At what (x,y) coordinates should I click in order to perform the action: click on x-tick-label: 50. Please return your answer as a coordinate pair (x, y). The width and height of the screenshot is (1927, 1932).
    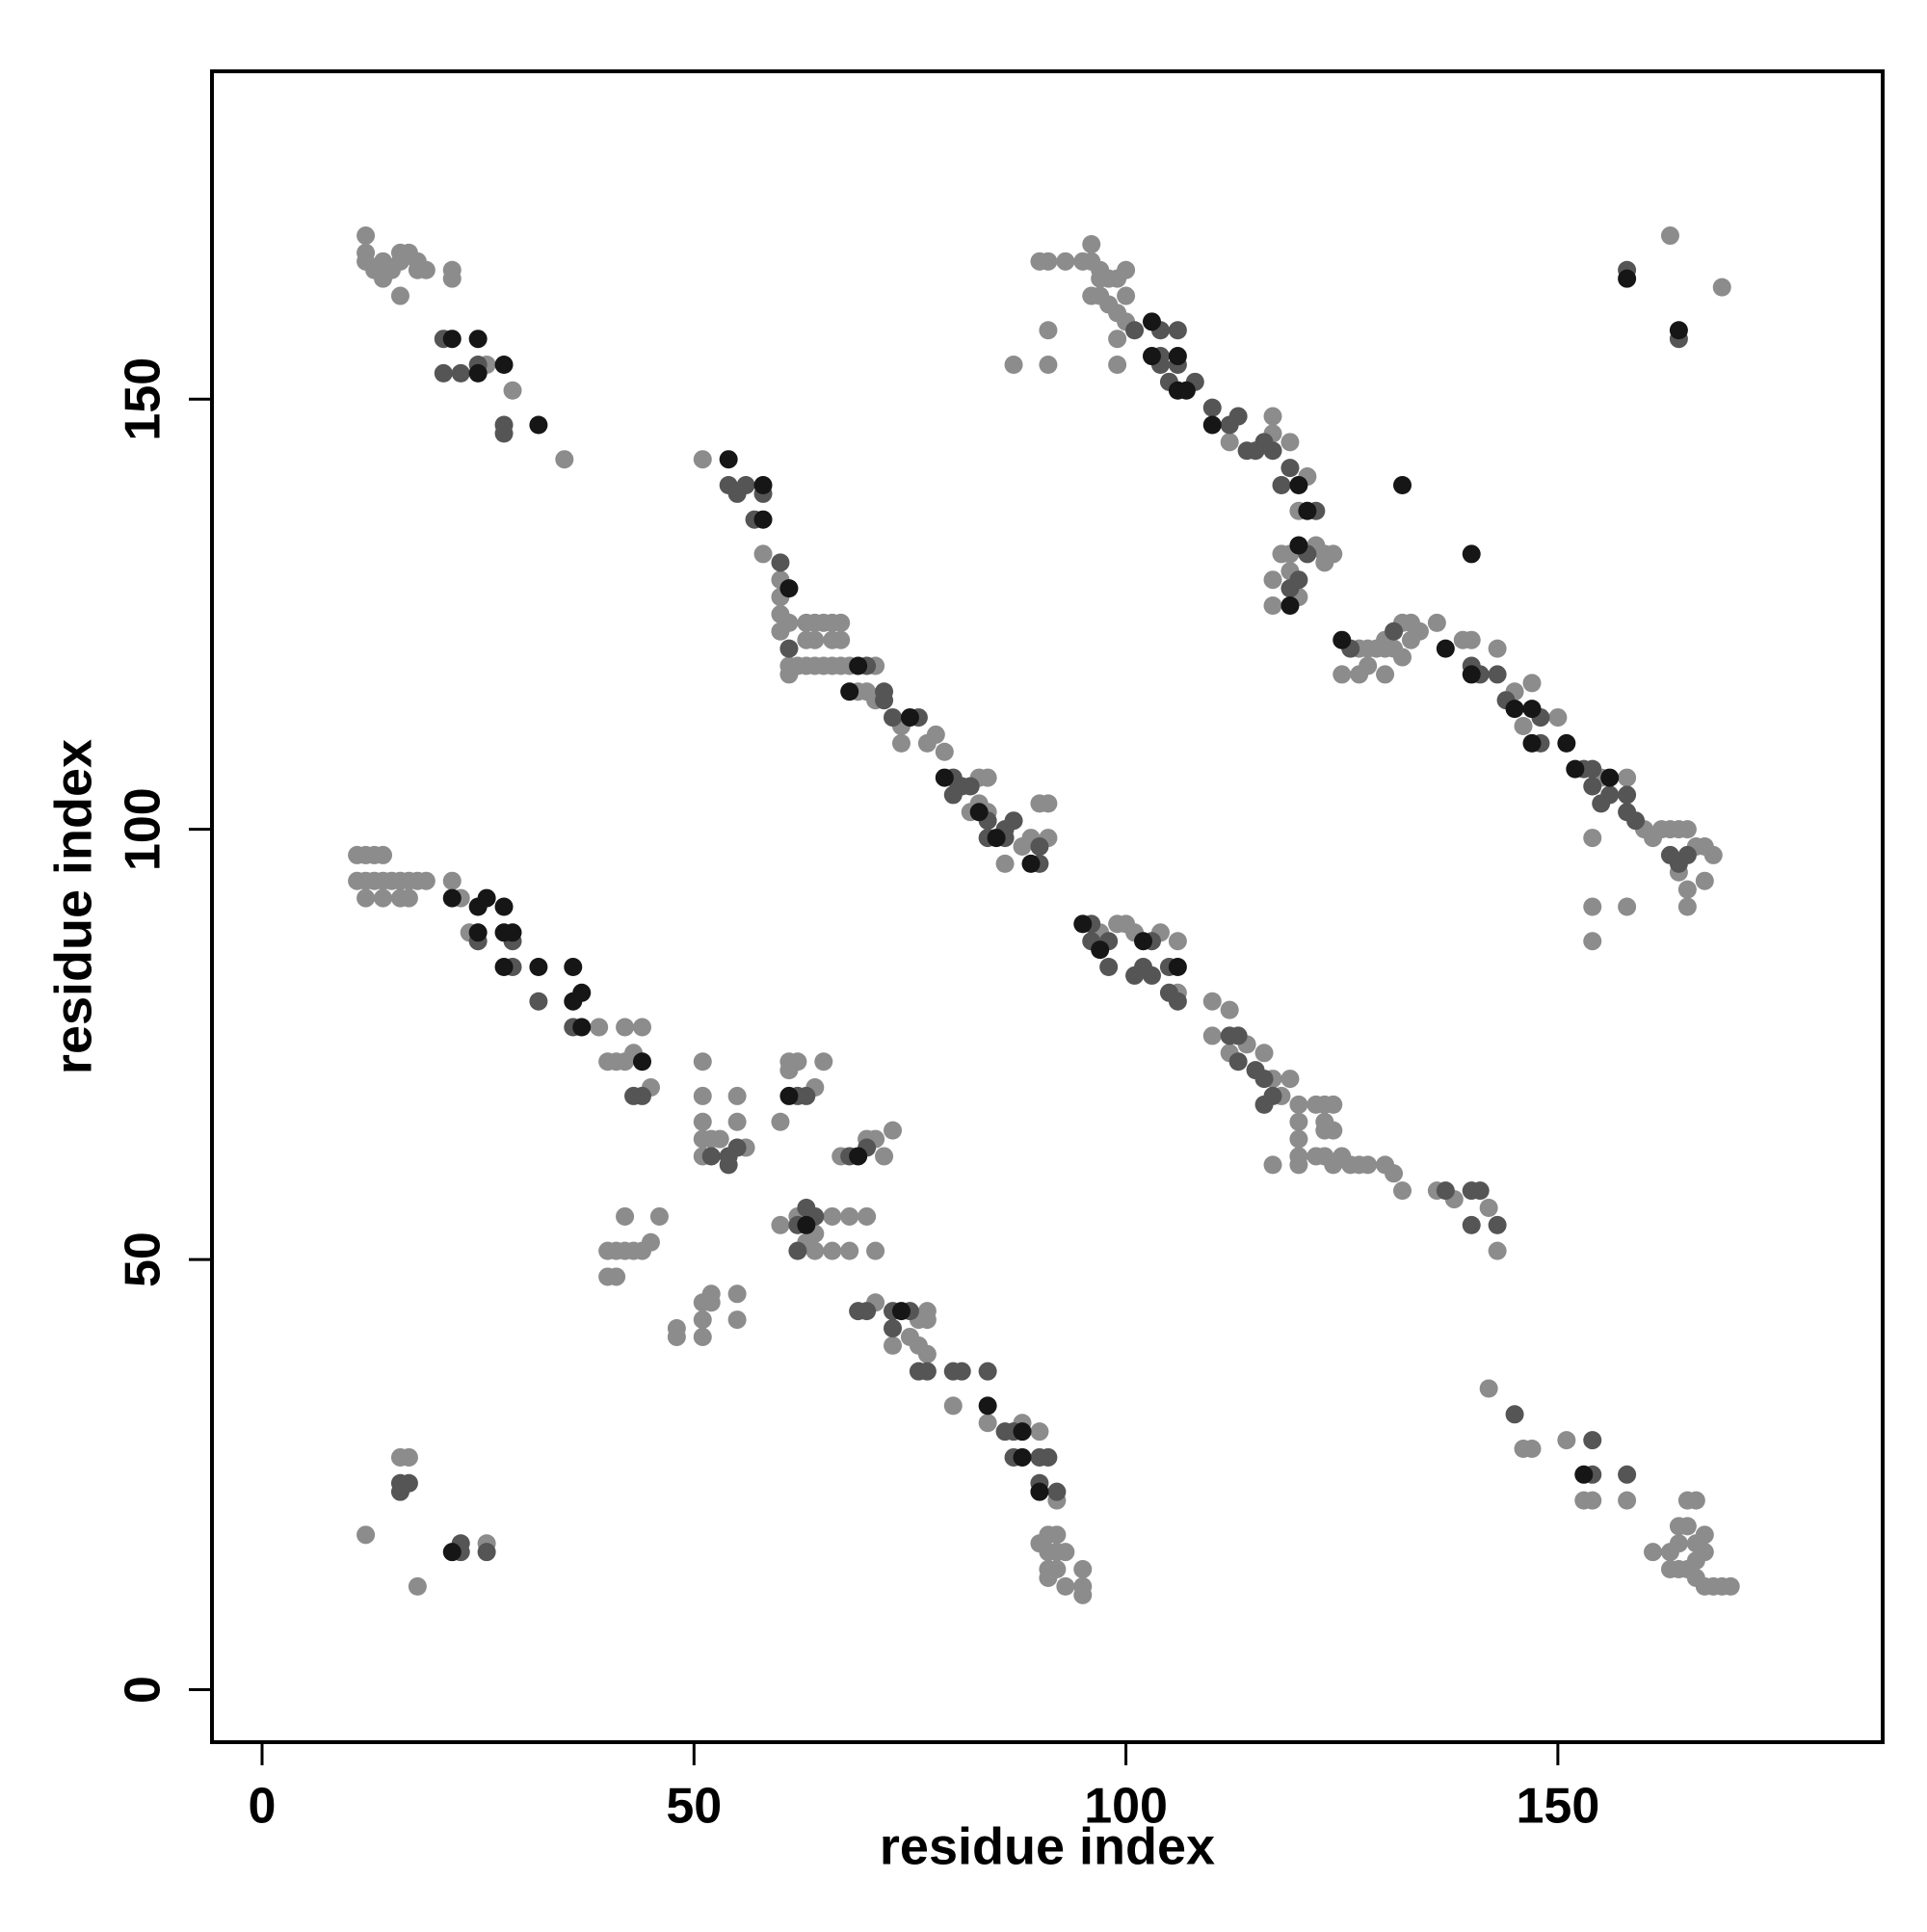
    Looking at the image, I should click on (694, 1807).